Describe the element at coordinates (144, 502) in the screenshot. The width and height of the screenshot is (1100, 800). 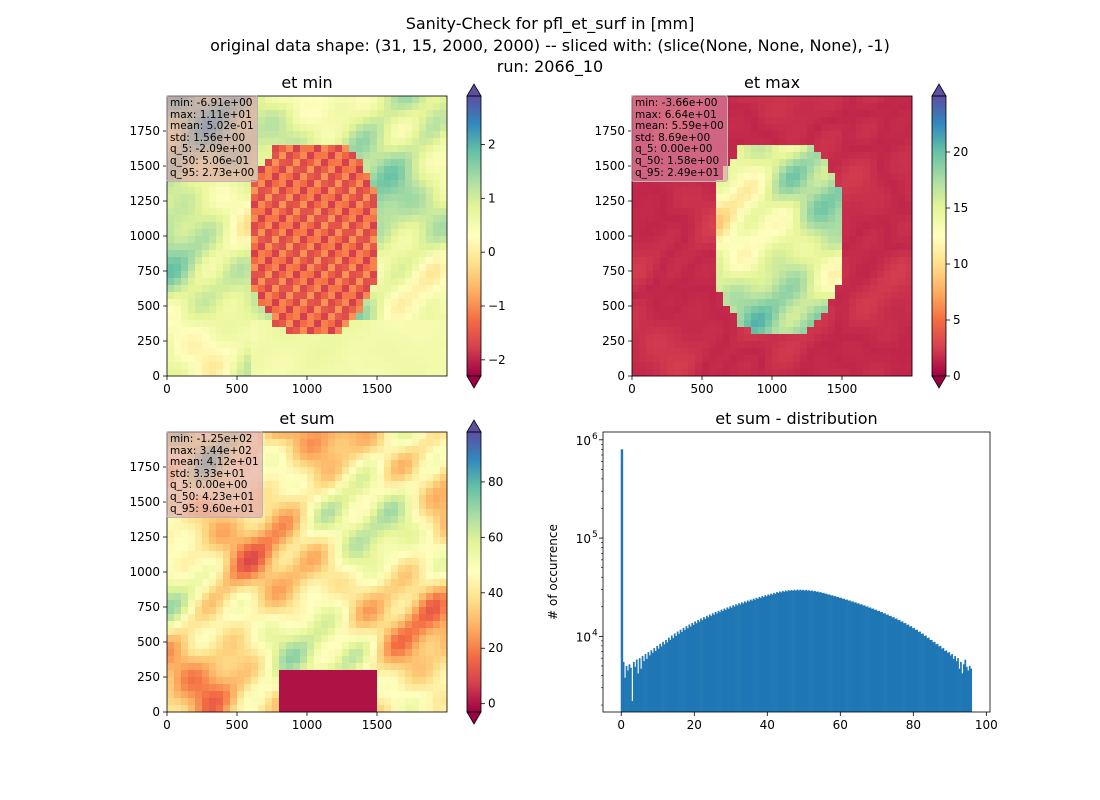
I see `y-tick-label: 1500` at that location.